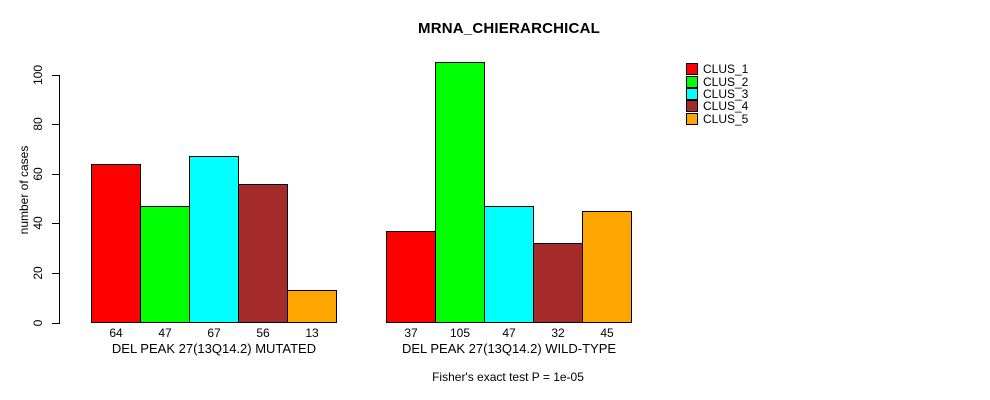 The height and width of the screenshot is (400, 990). Describe the element at coordinates (558, 333) in the screenshot. I see `bar-value-label: 32` at that location.